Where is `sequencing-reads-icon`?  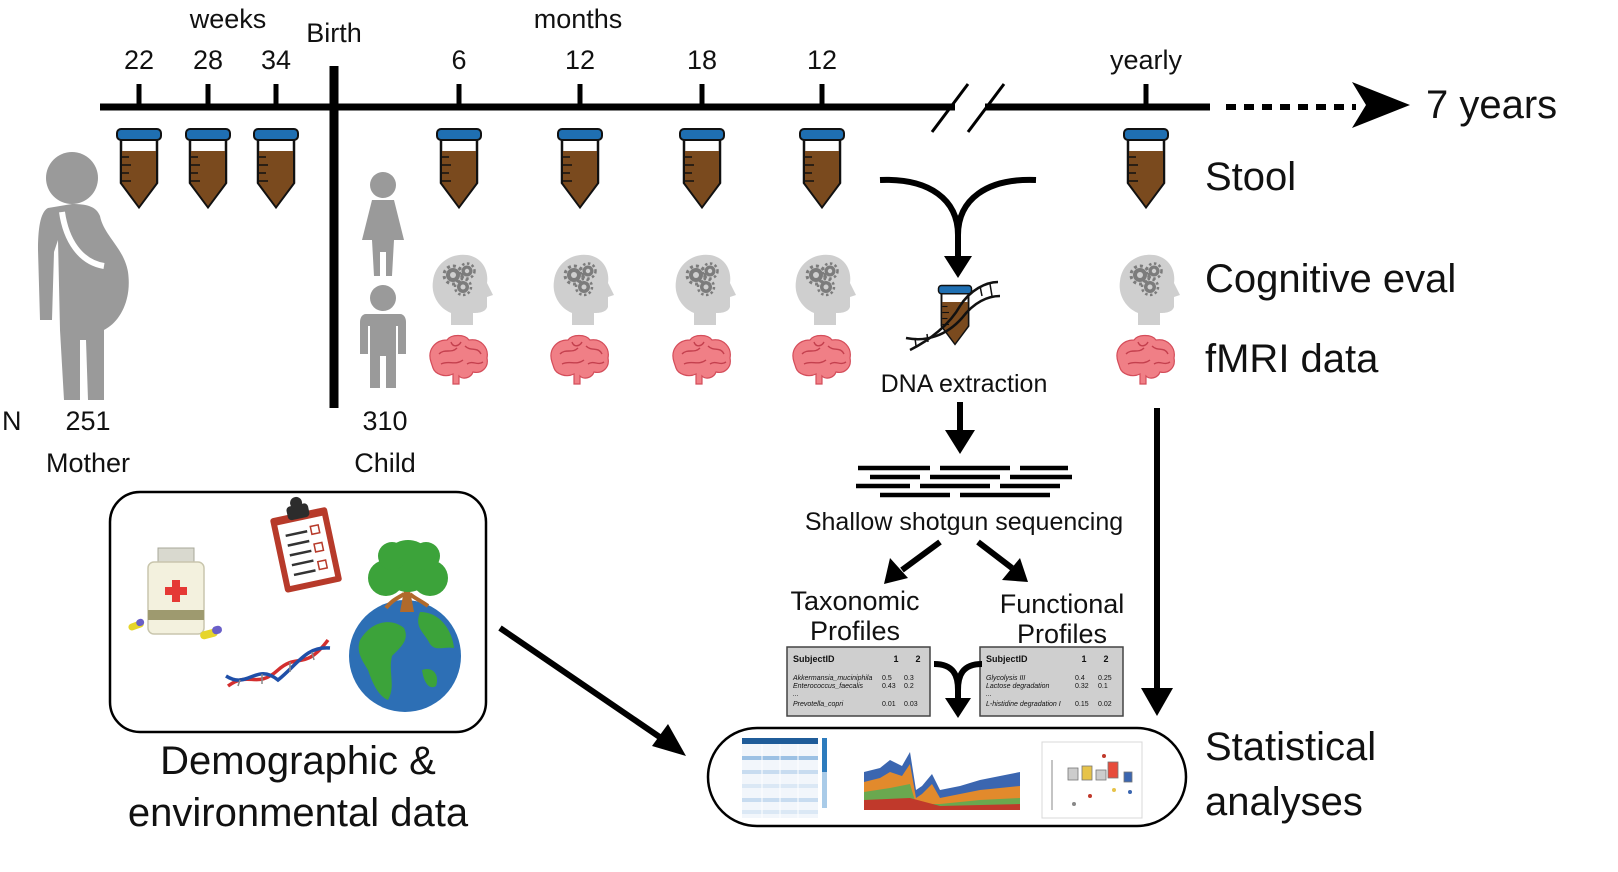
sequencing-reads-icon is located at coordinates (964, 481).